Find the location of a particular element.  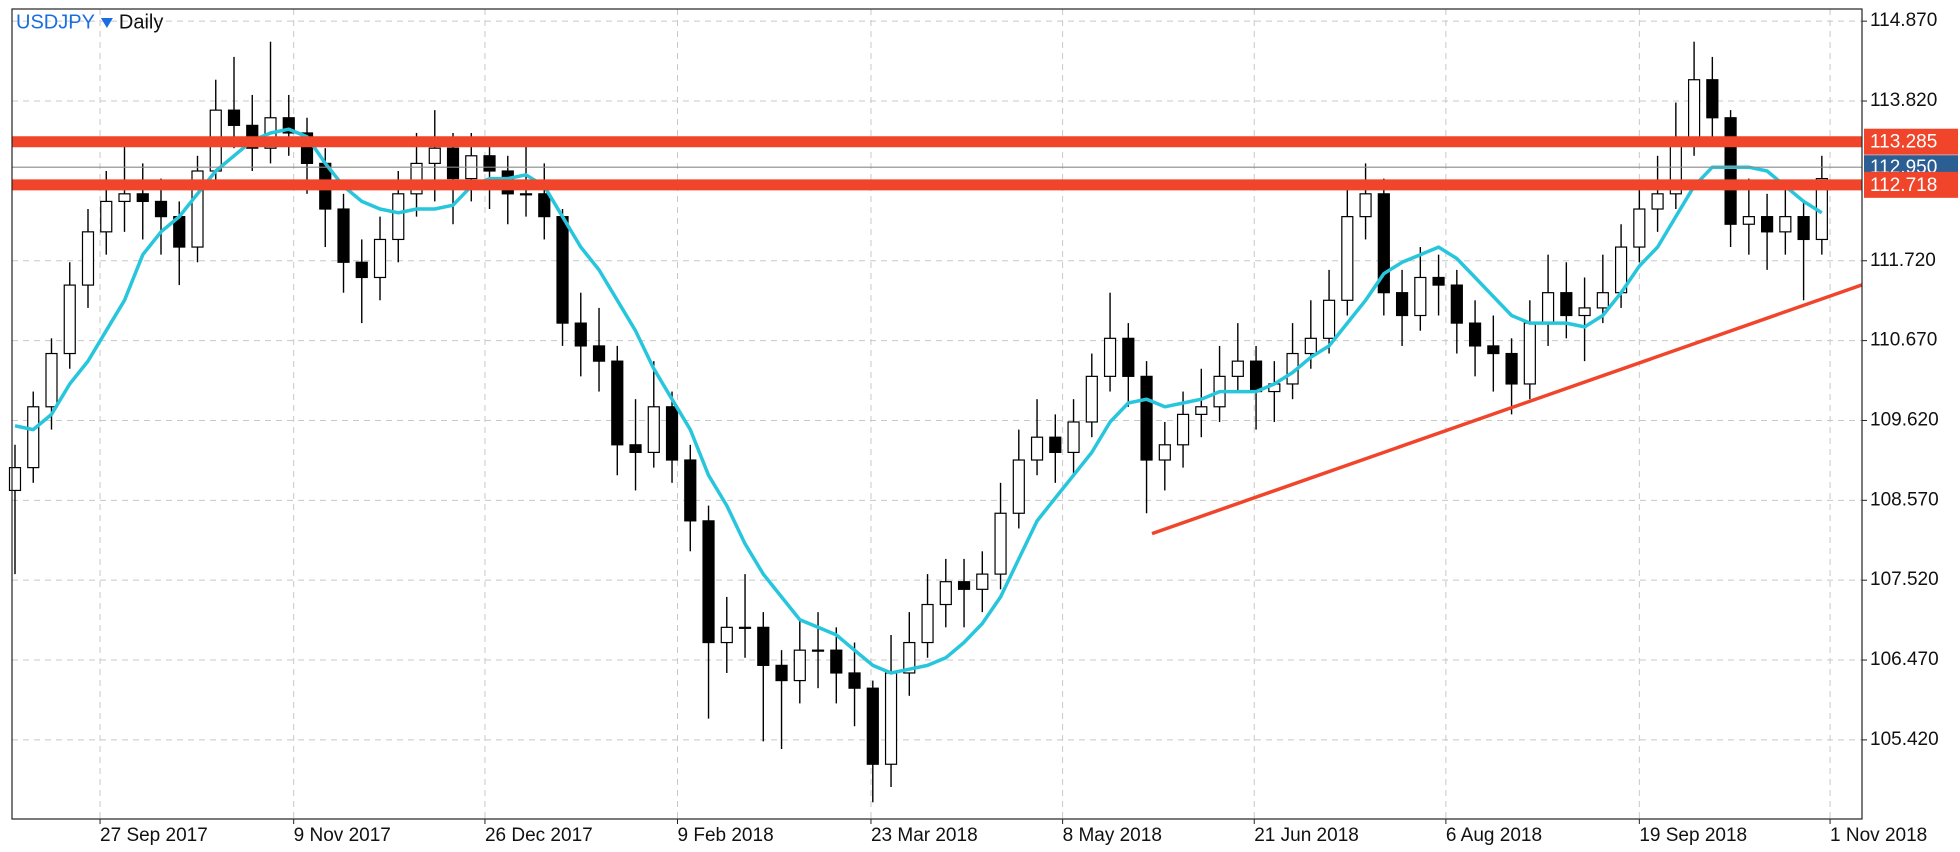

y-tick-label: 107.520 is located at coordinates (1904, 579).